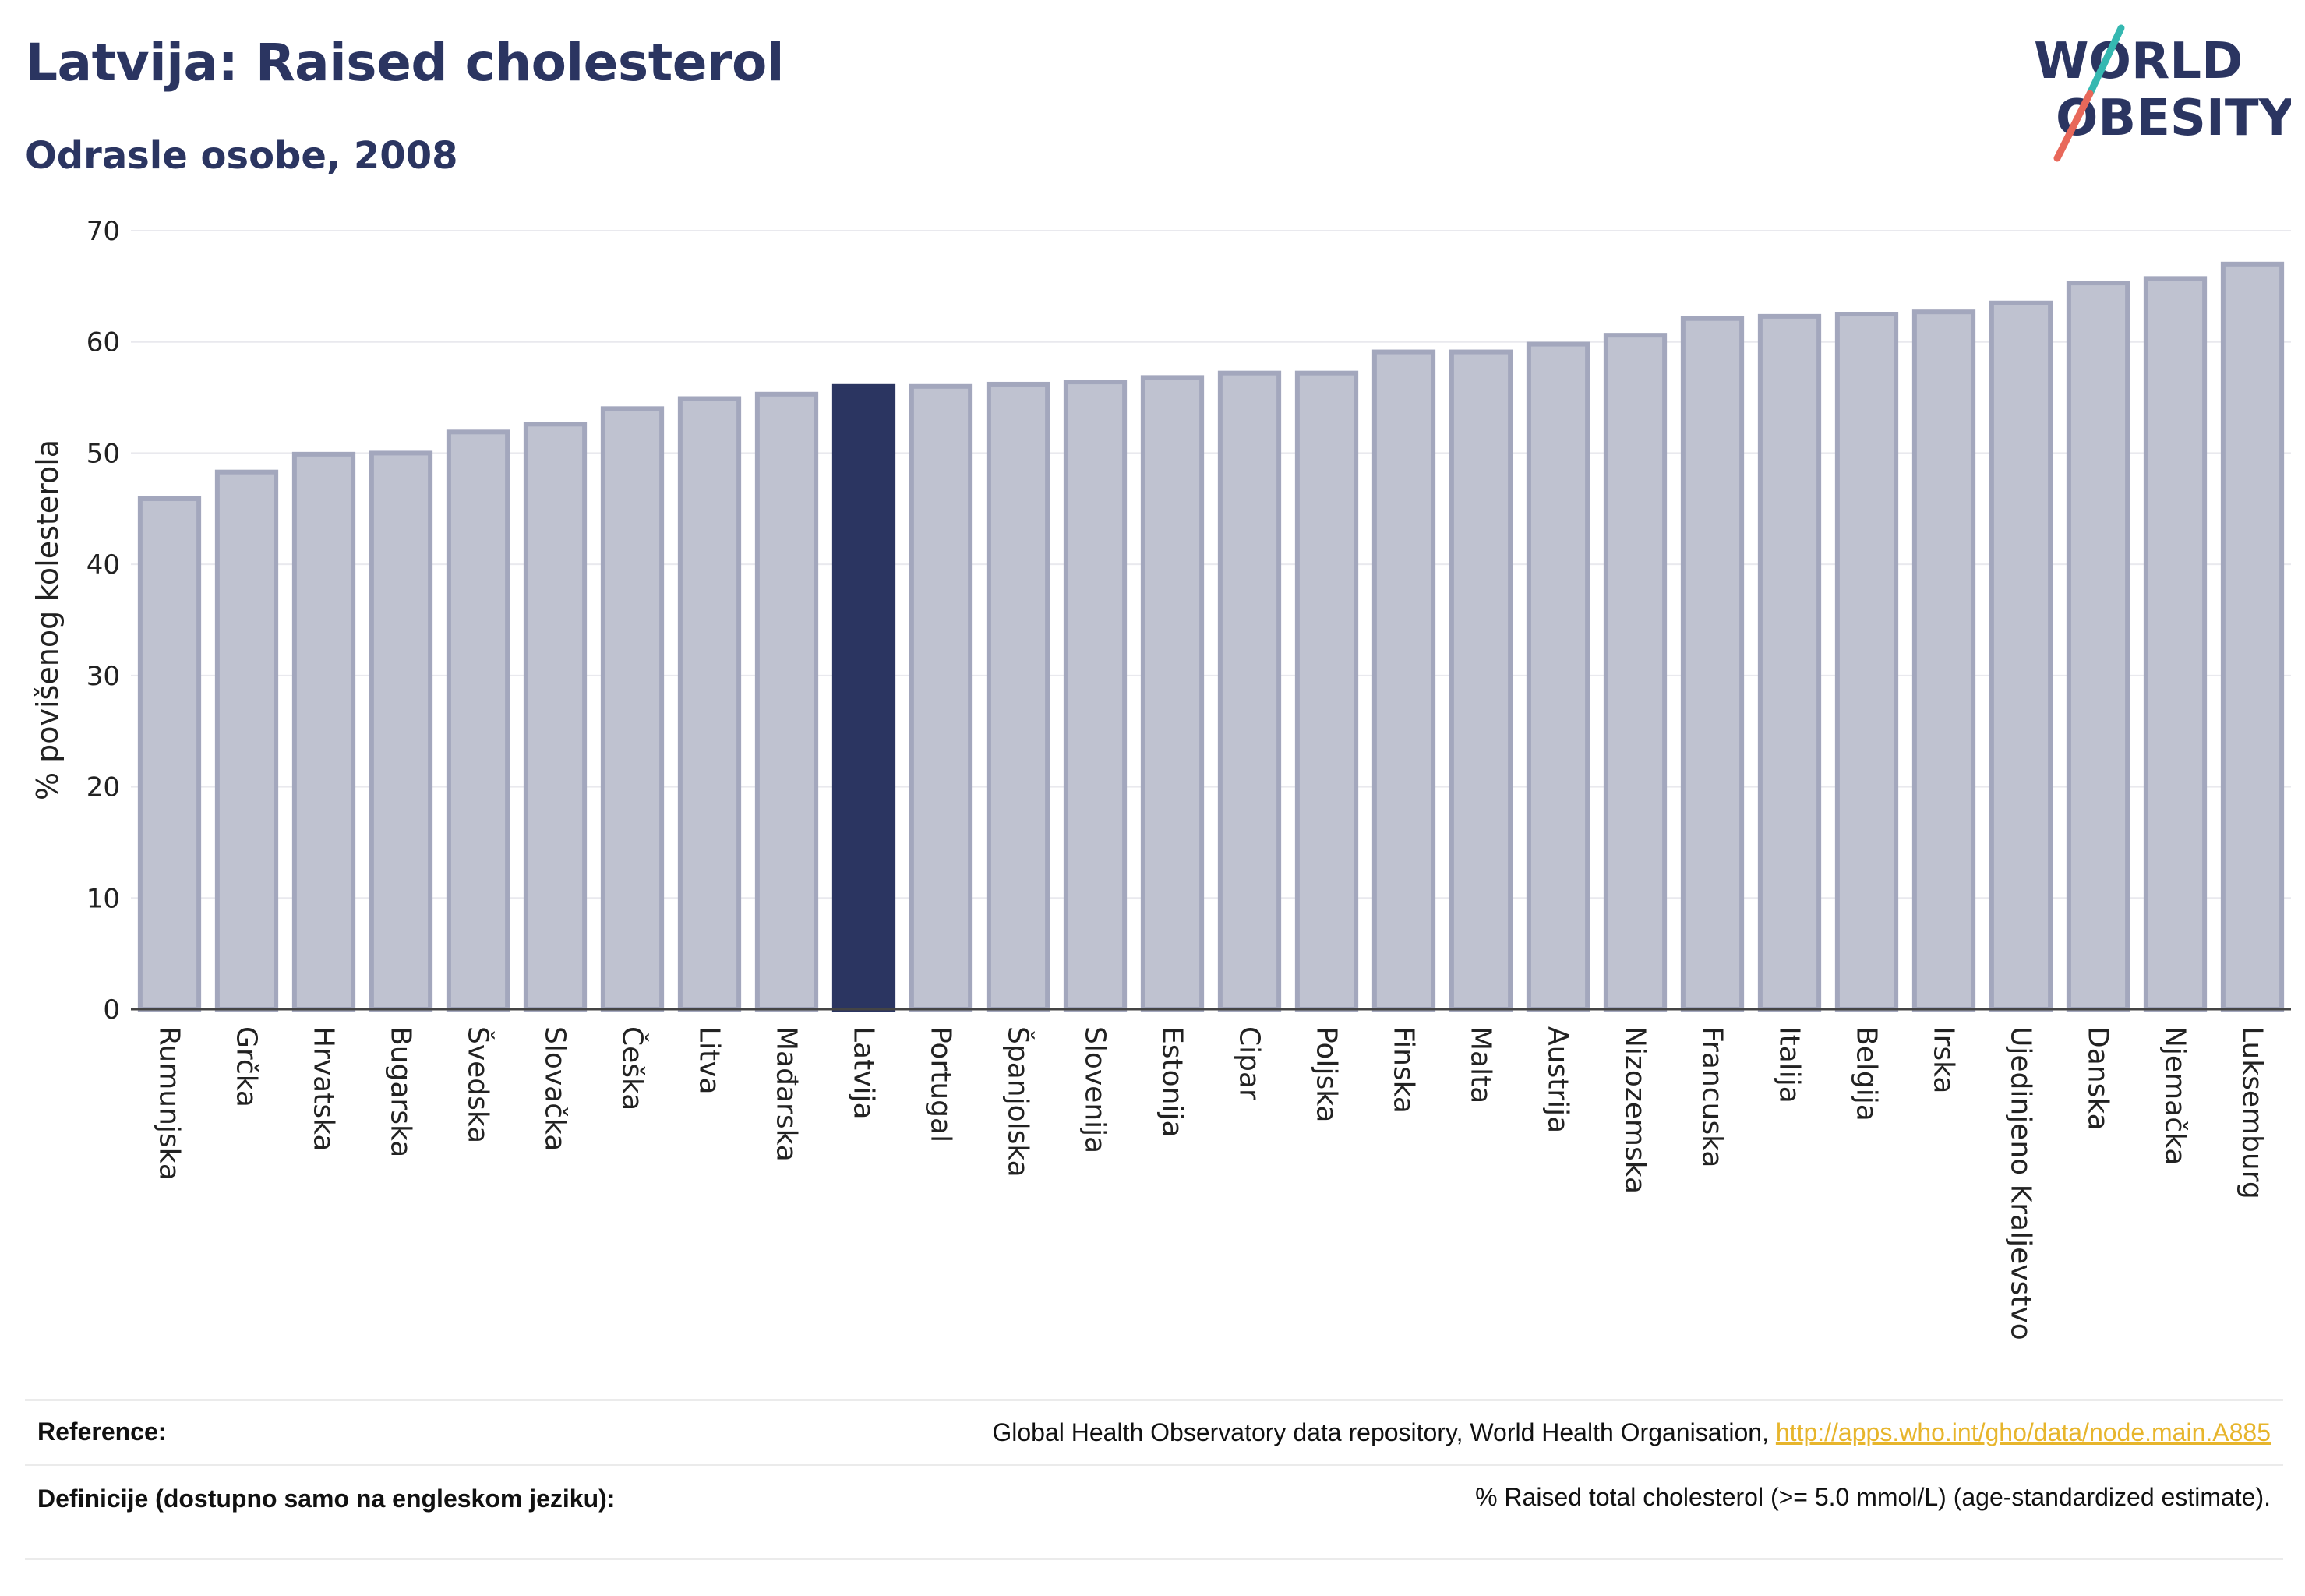  Describe the element at coordinates (1790, 1064) in the screenshot. I see `x-tick-label: Italija` at that location.